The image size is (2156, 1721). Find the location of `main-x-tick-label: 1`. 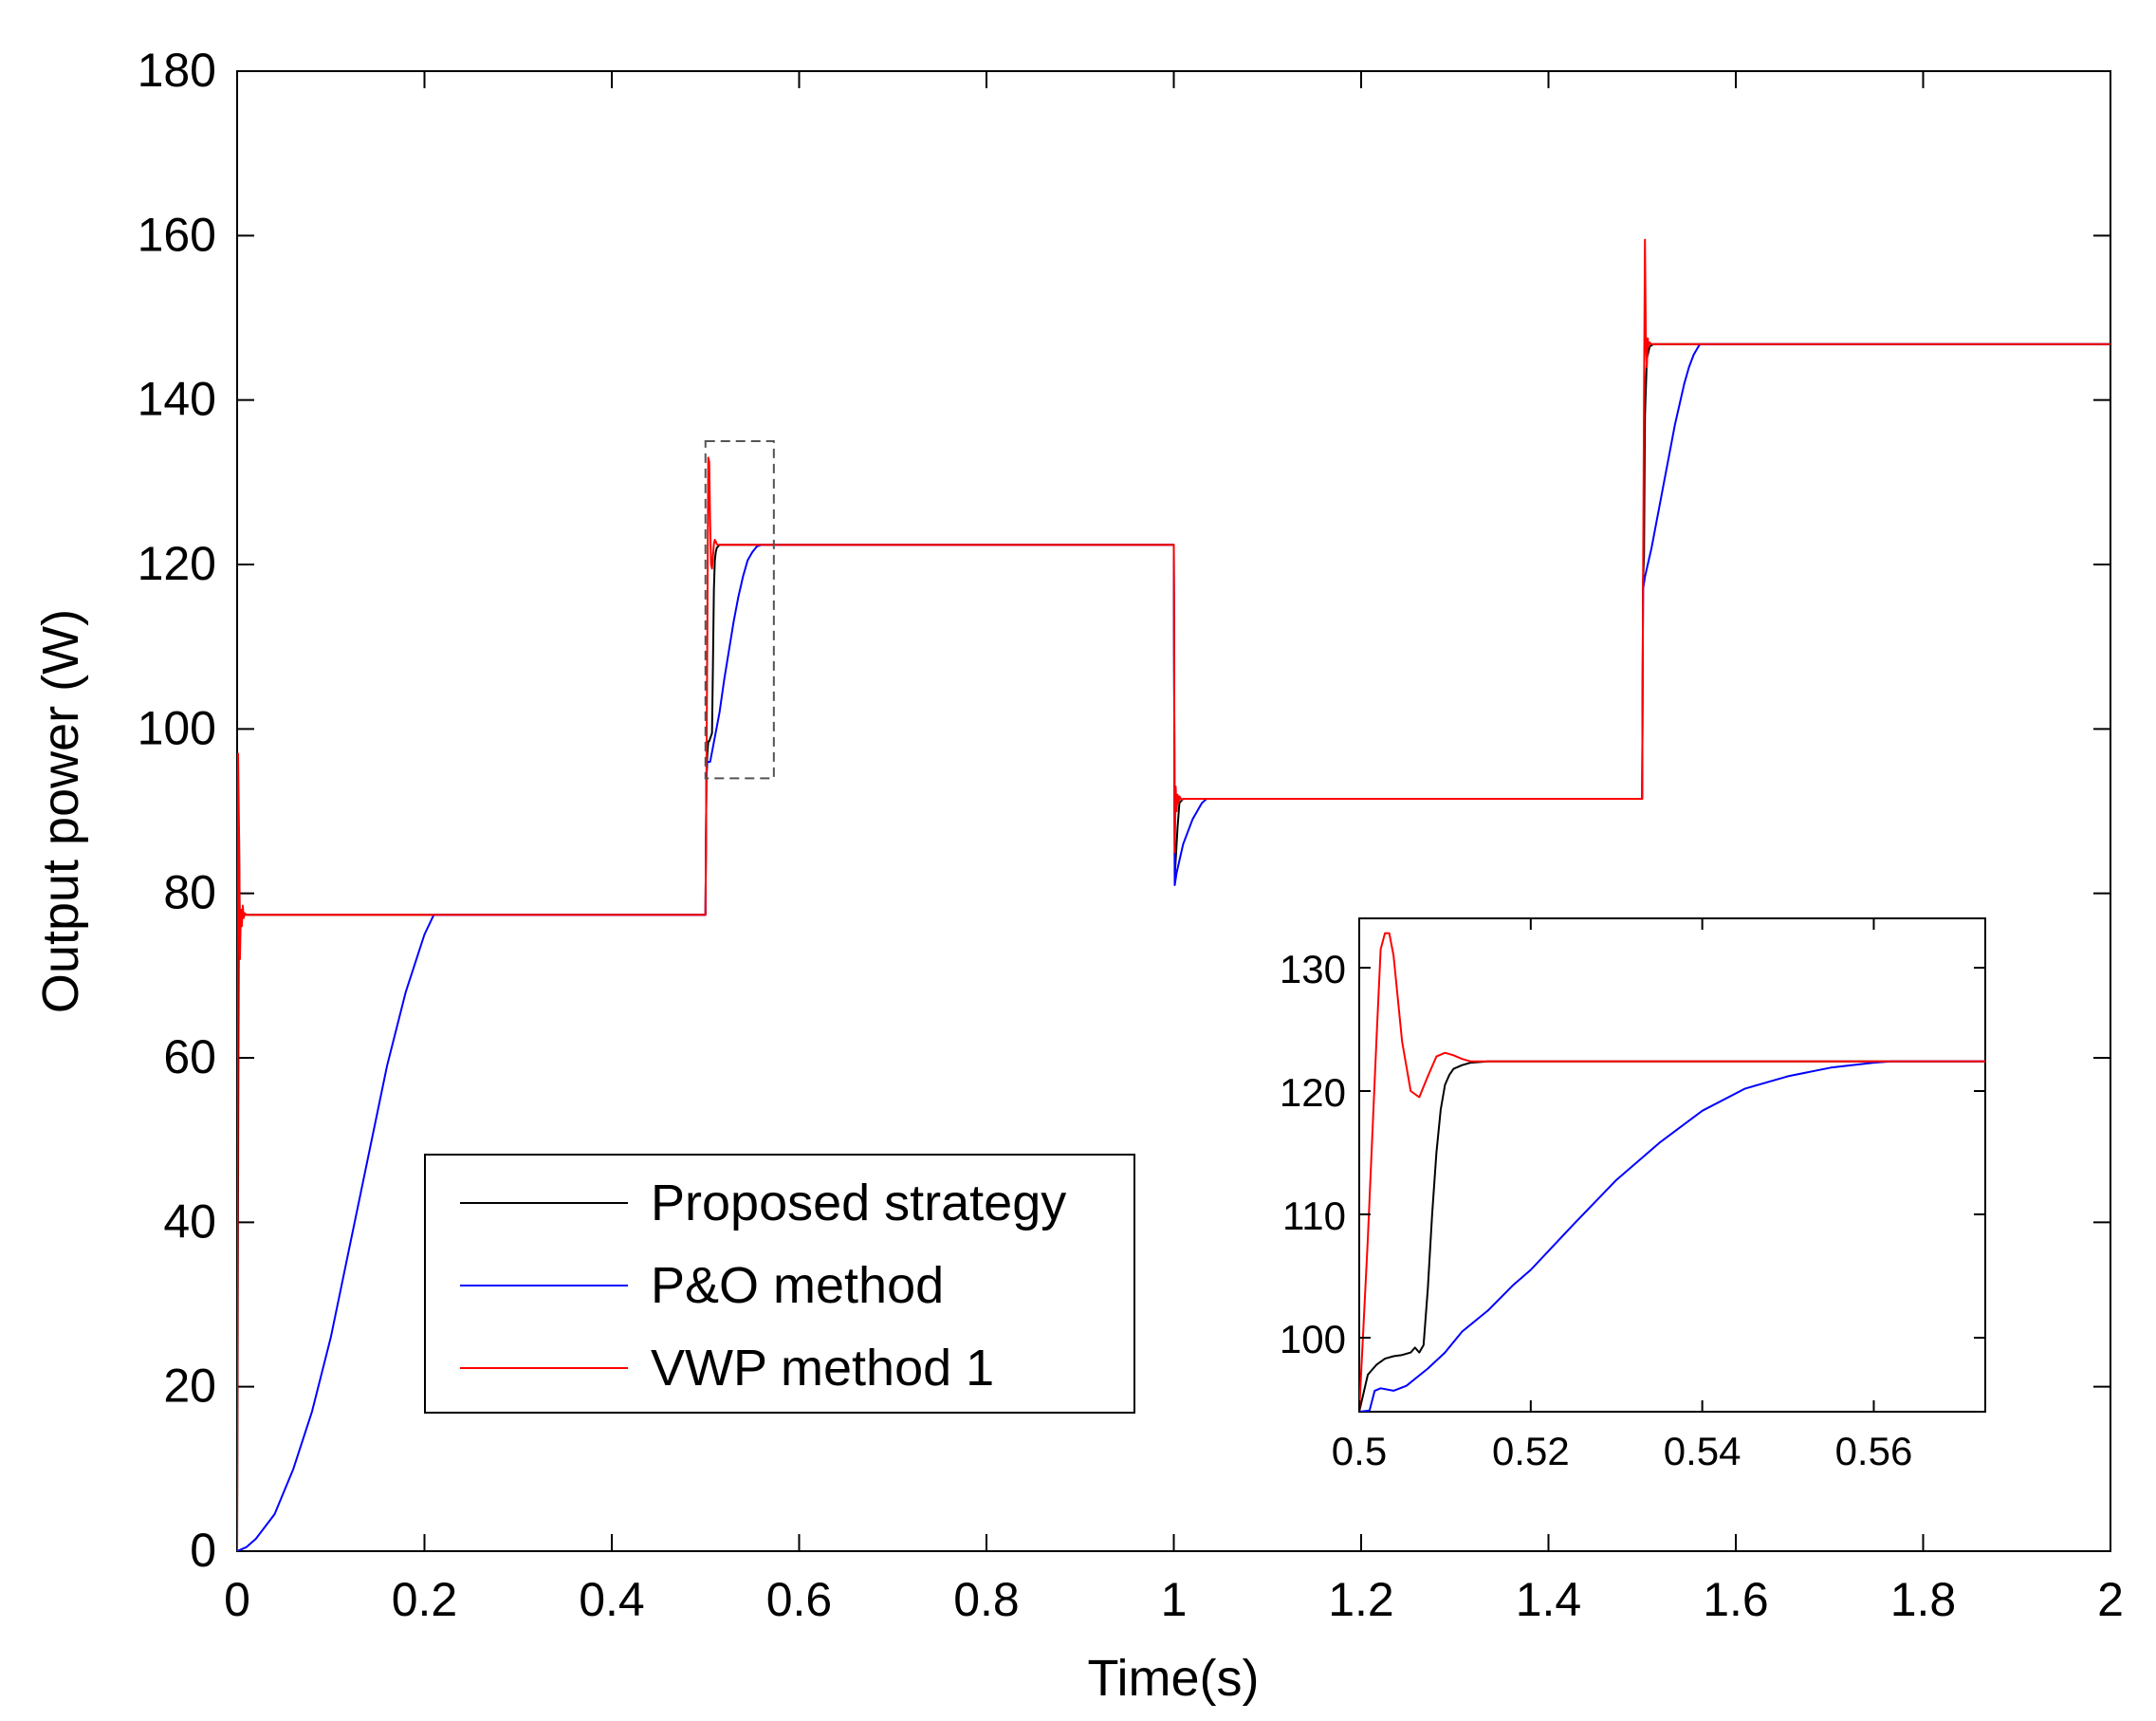

main-x-tick-label: 1 is located at coordinates (1174, 1599).